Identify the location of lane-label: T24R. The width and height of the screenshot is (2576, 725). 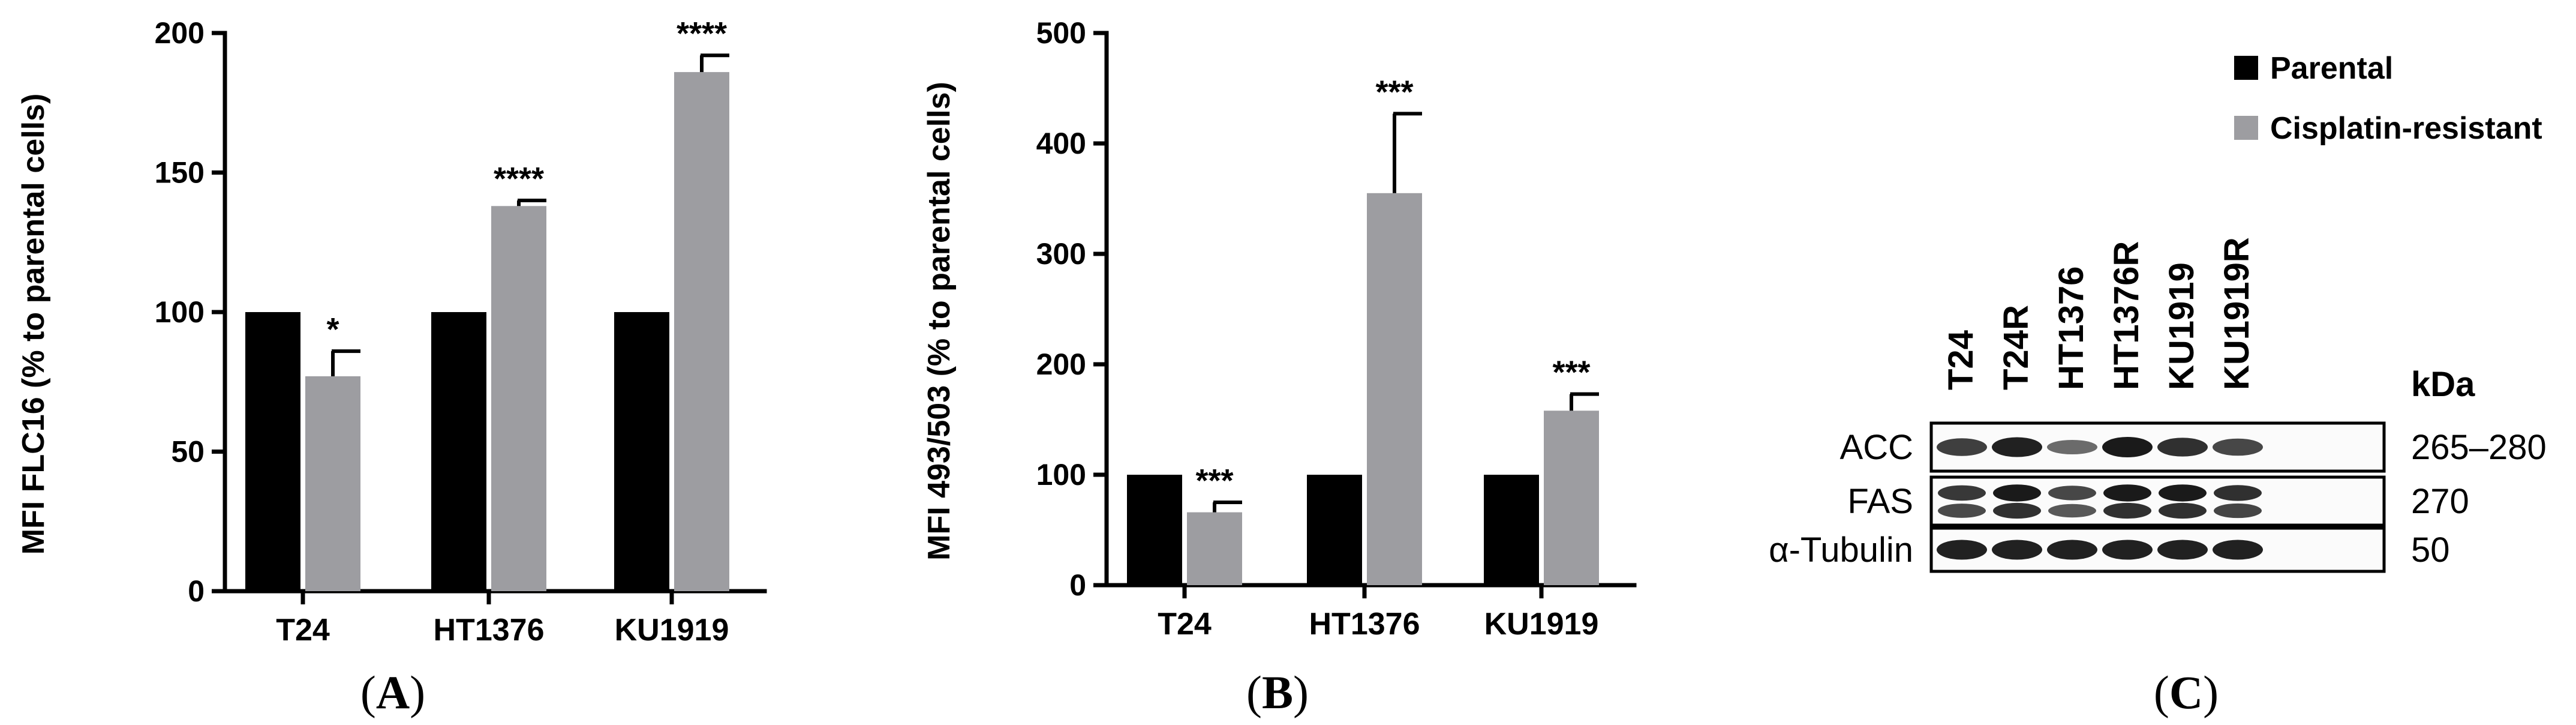
(2017, 347).